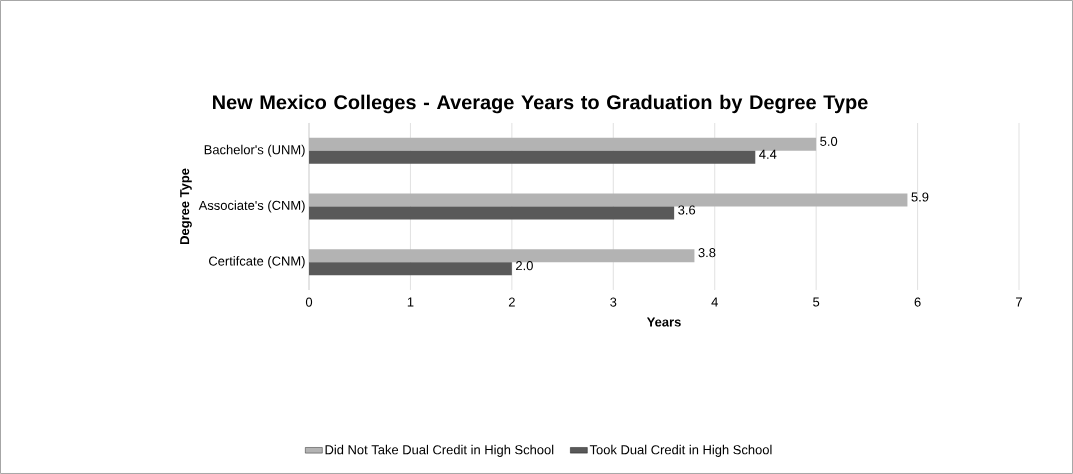 This screenshot has height=474, width=1073. I want to click on y-tick-label: Certifcate (CNM), so click(257, 262).